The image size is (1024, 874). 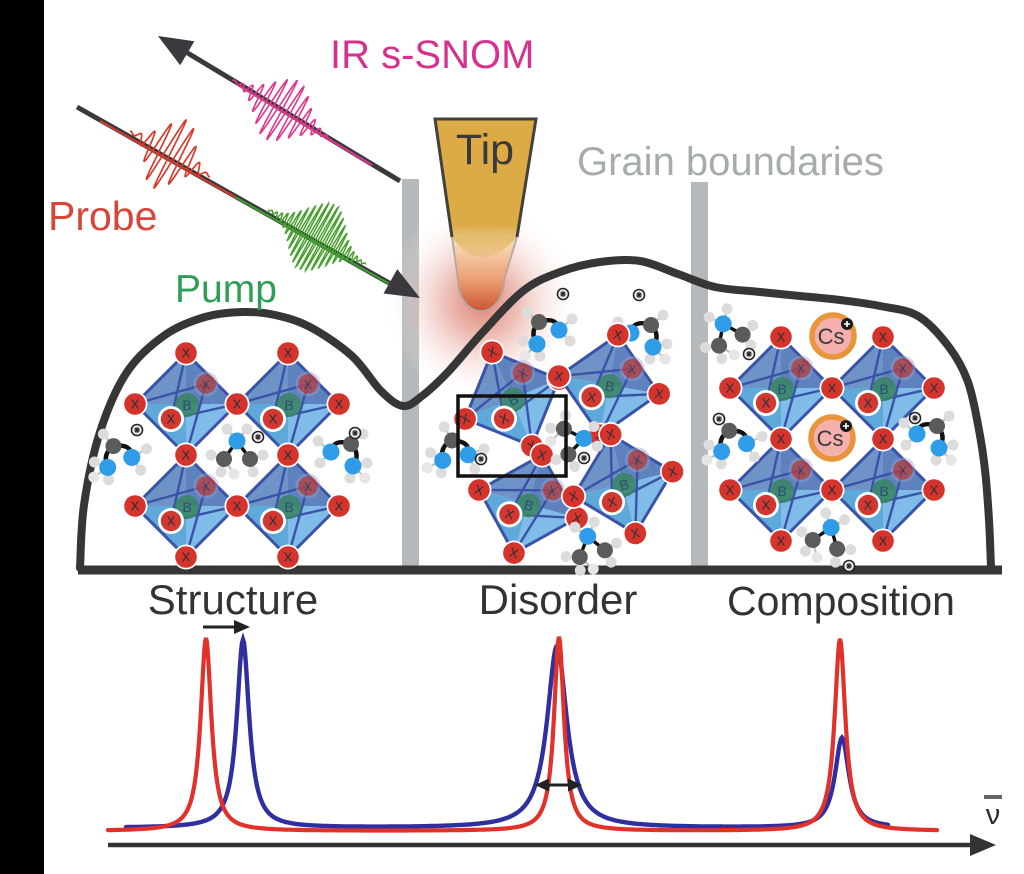 I want to click on svg-text: Probe, so click(x=102, y=216).